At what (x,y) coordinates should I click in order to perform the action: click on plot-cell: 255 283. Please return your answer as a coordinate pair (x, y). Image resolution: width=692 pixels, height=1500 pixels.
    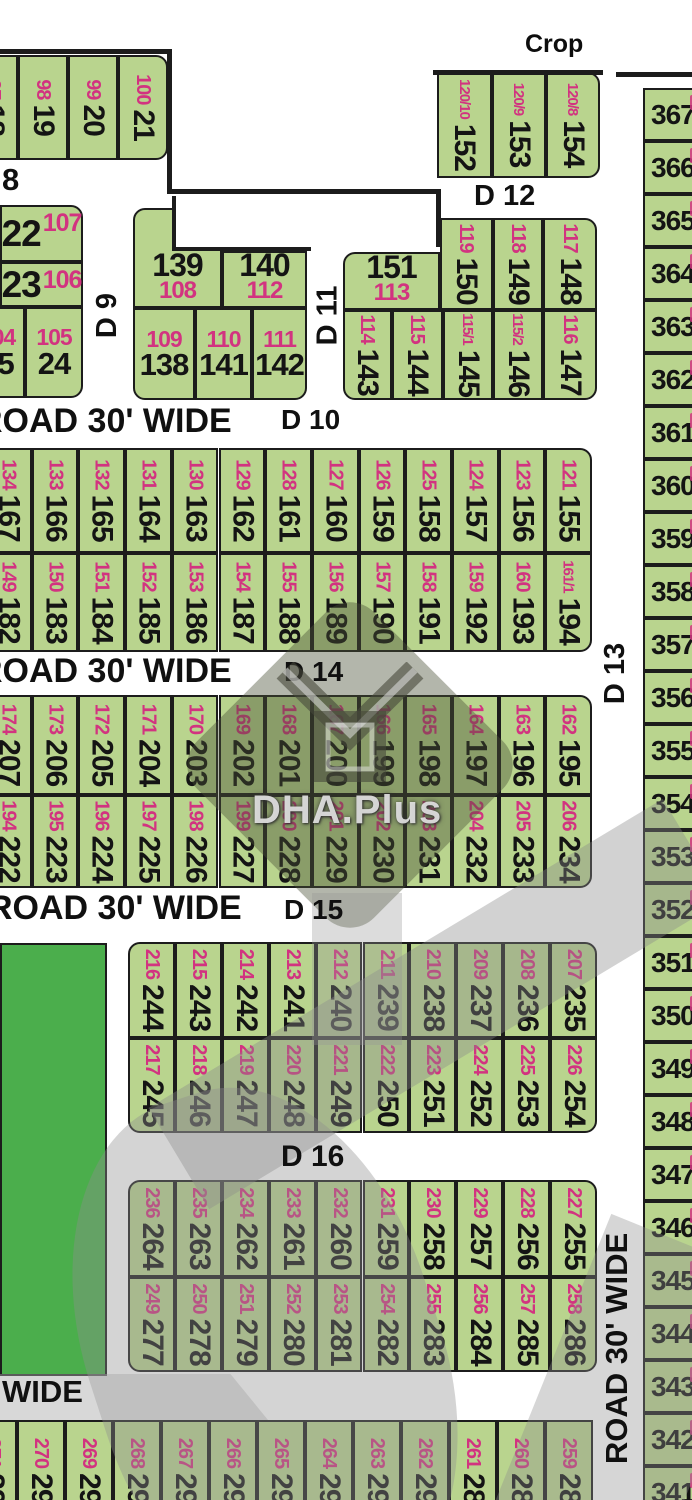
    Looking at the image, I should click on (433, 1324).